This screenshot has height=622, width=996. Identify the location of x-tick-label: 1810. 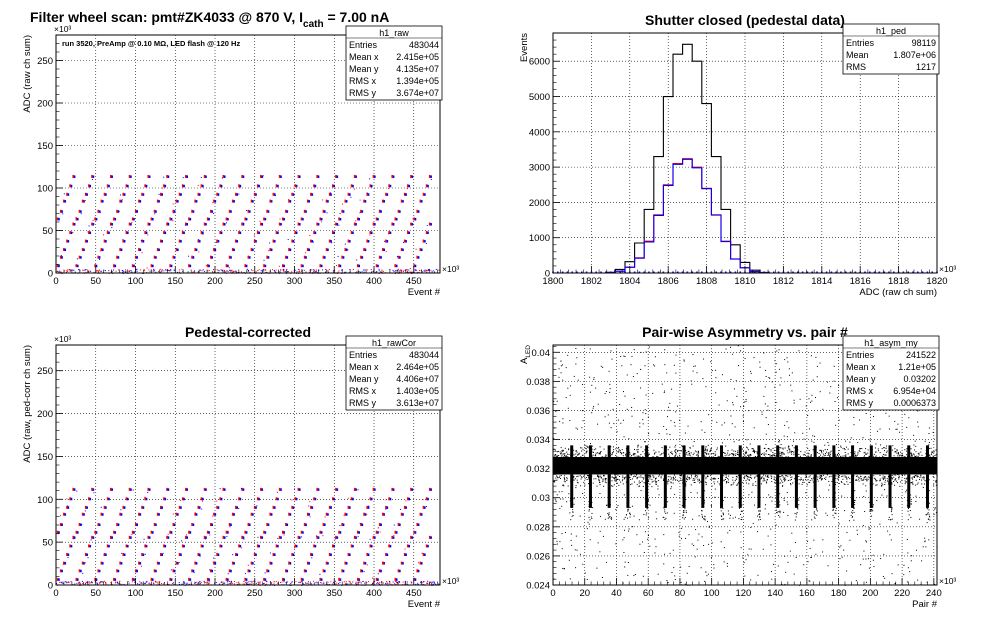
(744, 281).